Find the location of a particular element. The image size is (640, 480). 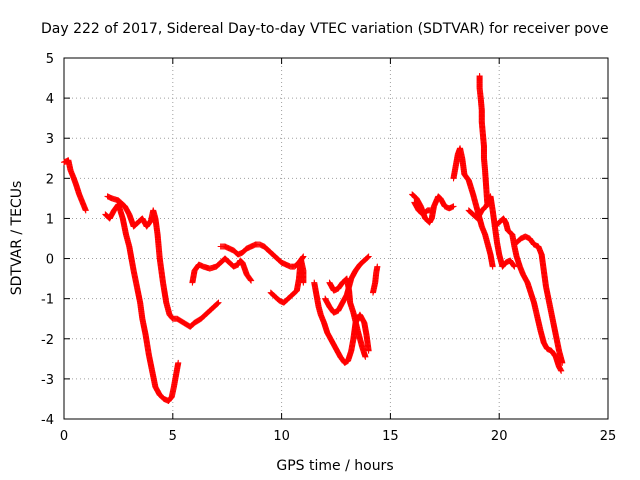

y-tick-labels: -4 -3 -2 -1 0 1 2 3 4 5 is located at coordinates (47, 240).